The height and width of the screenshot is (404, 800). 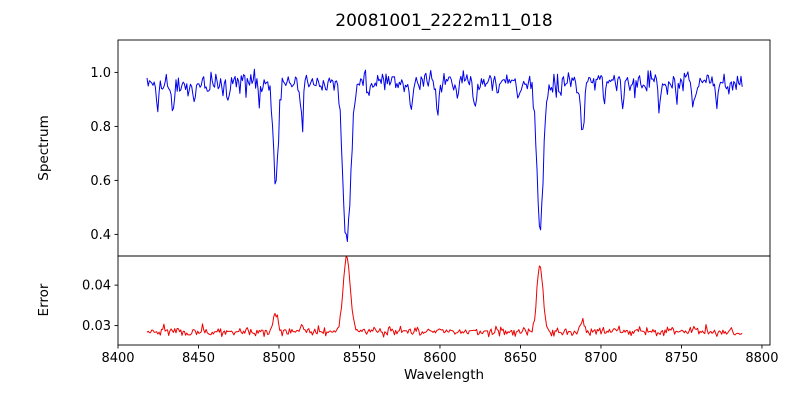 I want to click on x-tick-label: 8650, so click(x=520, y=358).